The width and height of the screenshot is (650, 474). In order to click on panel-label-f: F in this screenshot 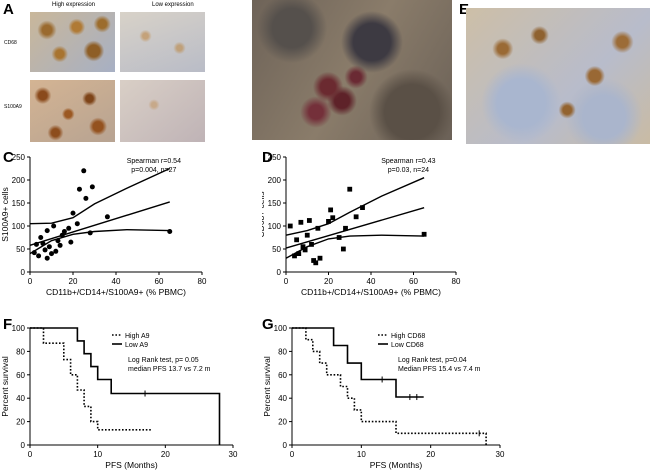, I will do `click(8, 324)`.